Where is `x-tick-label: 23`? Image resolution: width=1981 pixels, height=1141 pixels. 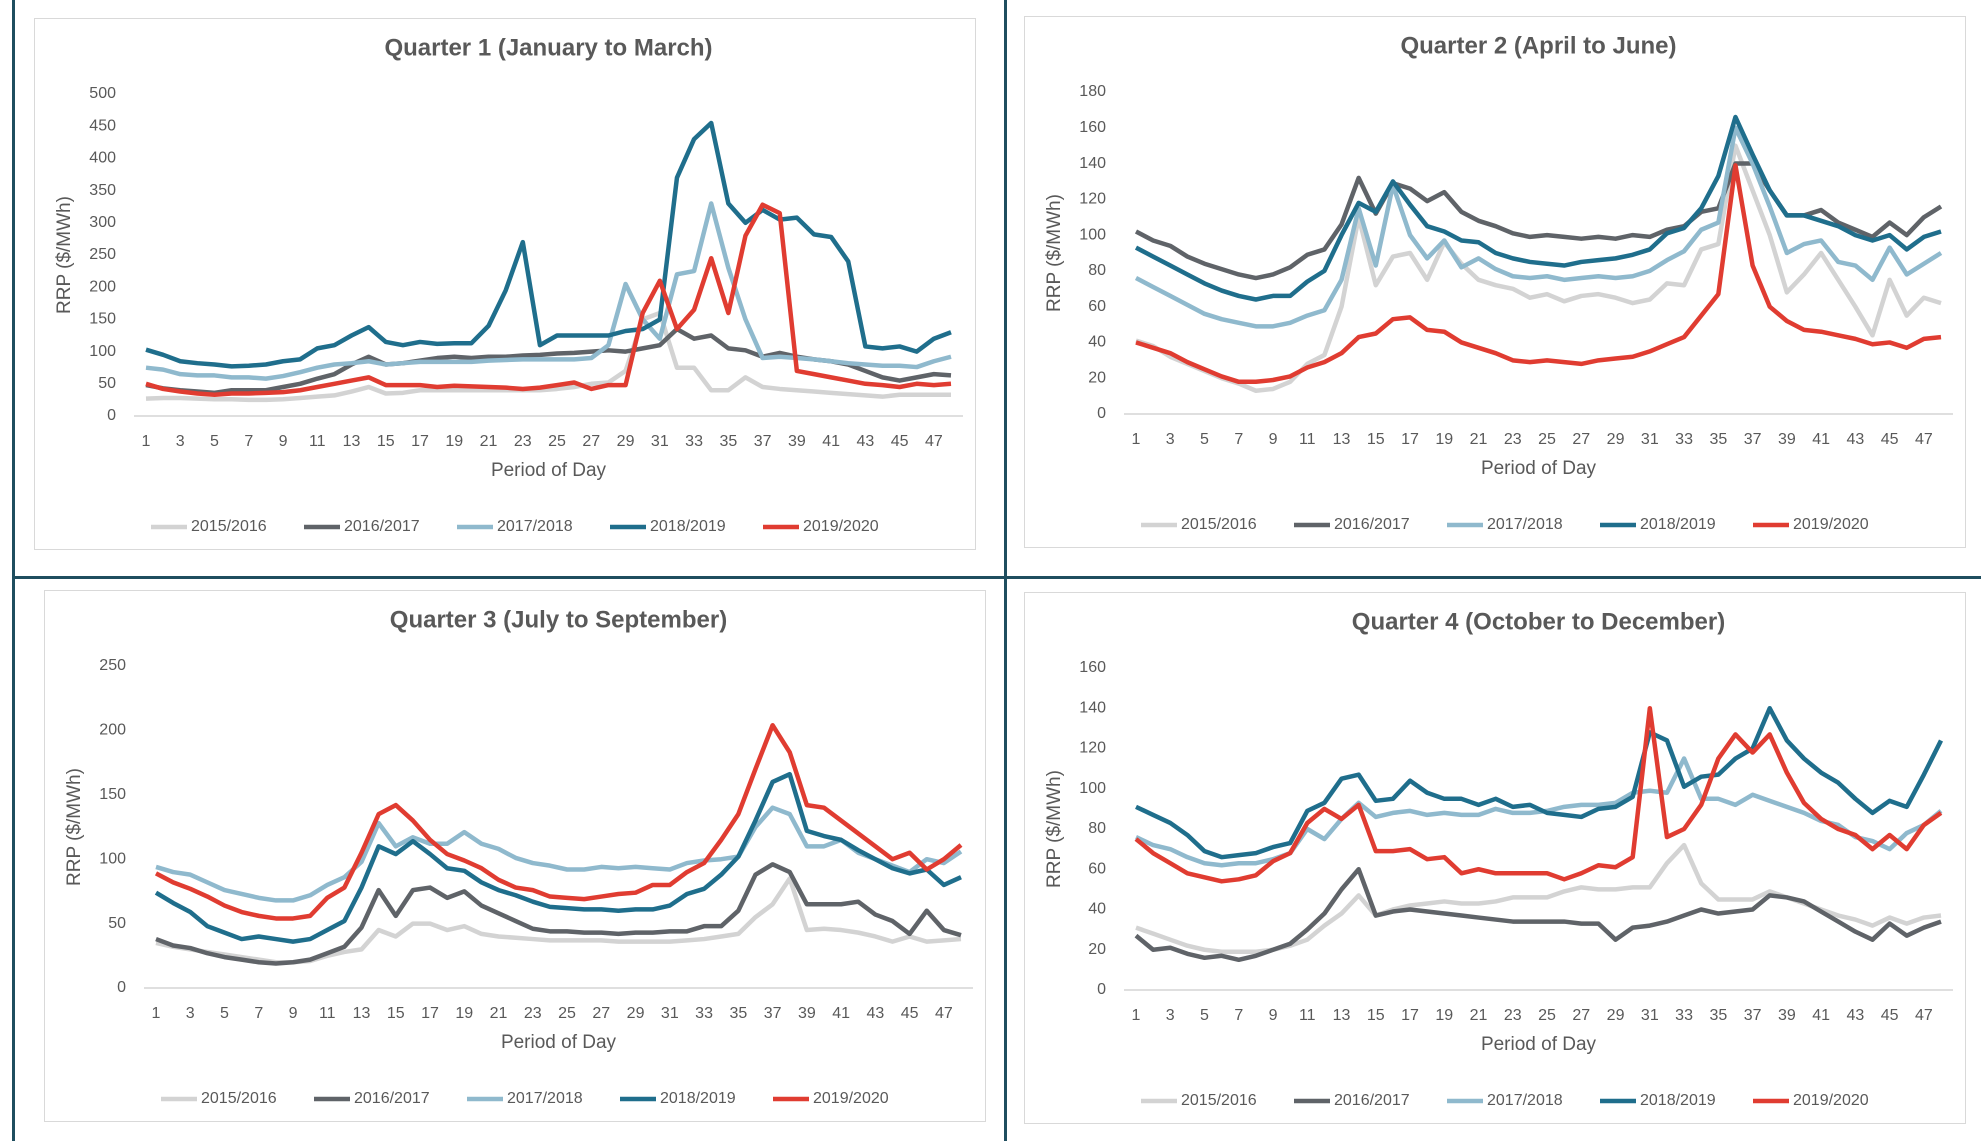
x-tick-label: 23 is located at coordinates (1513, 1015).